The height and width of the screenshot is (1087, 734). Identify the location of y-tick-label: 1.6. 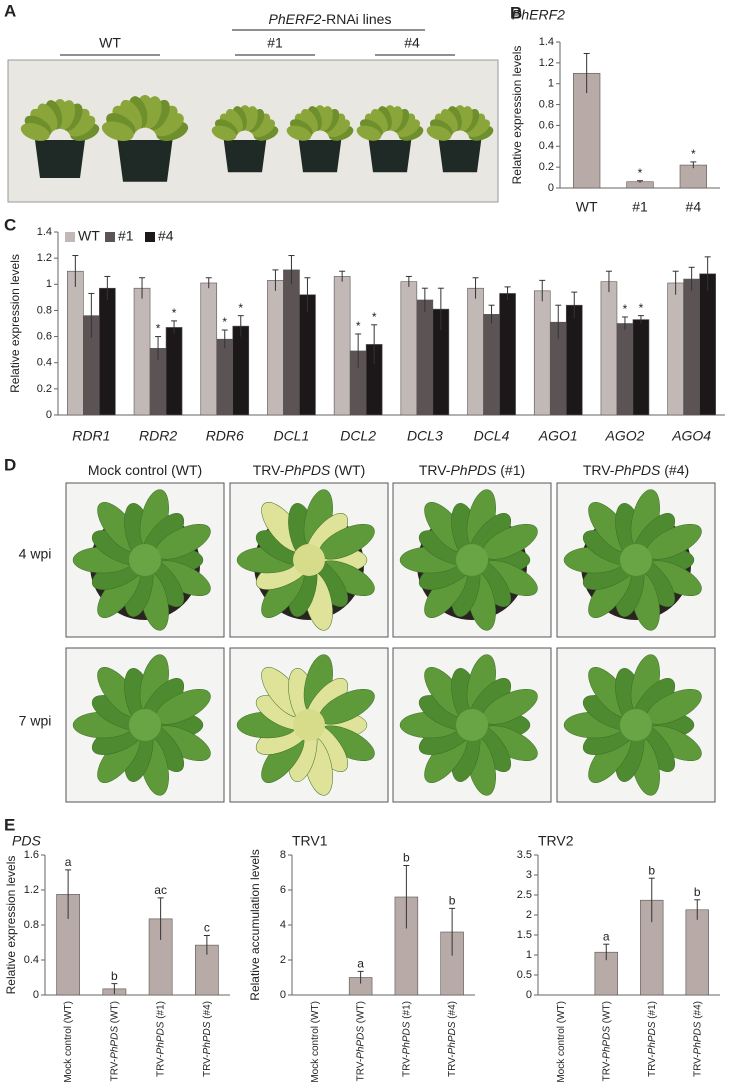
(31, 855).